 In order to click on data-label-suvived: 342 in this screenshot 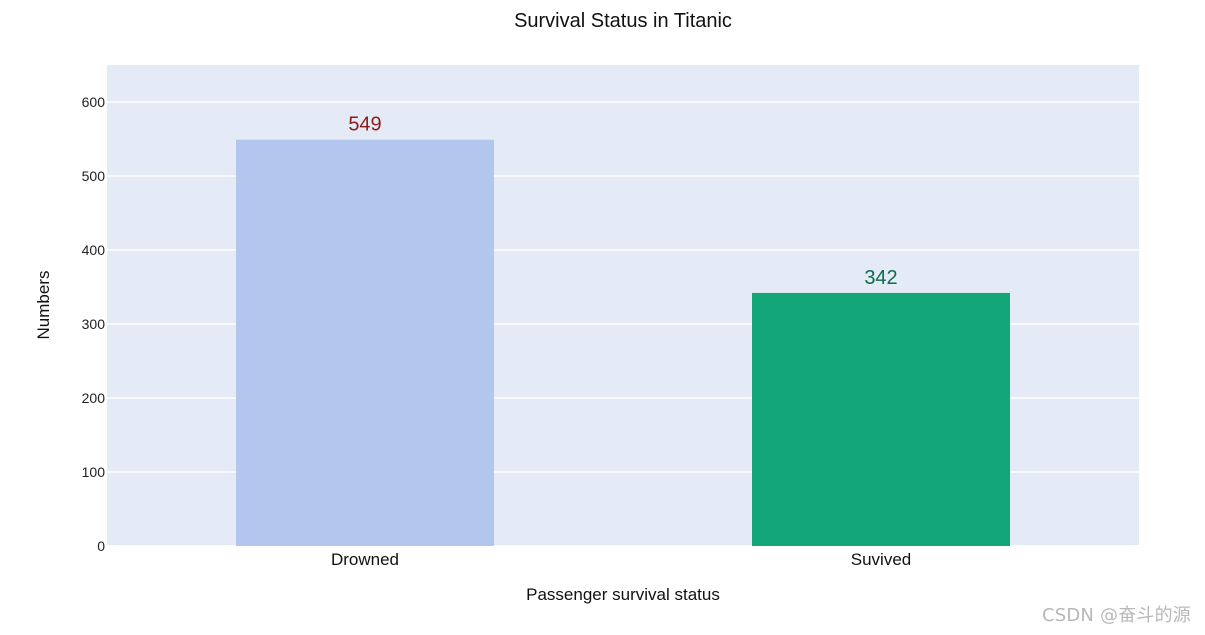, I will do `click(880, 278)`.